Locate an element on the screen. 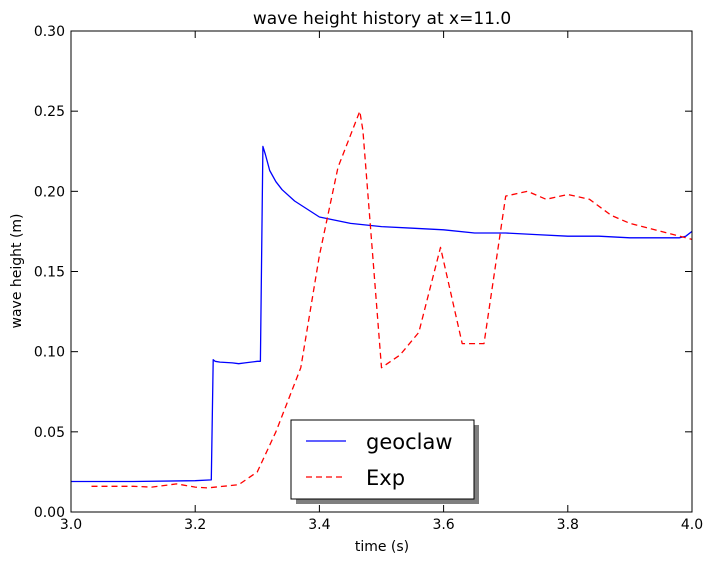 This screenshot has width=714, height=564. x-tick-label: 3.8 is located at coordinates (568, 525).